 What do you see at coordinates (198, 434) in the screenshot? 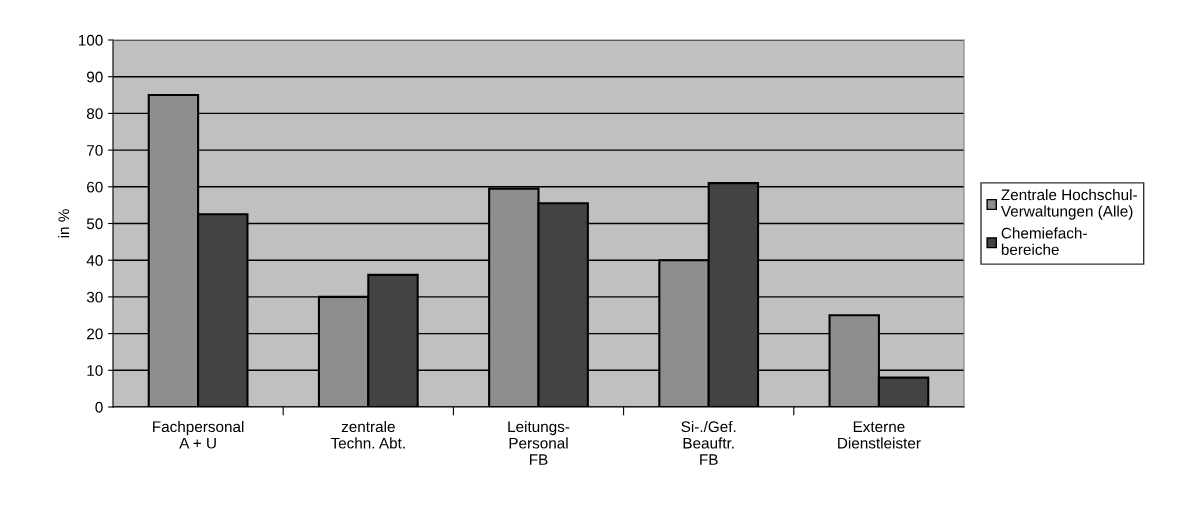
I see `x-tick-label: Fachpersonal A + U` at bounding box center [198, 434].